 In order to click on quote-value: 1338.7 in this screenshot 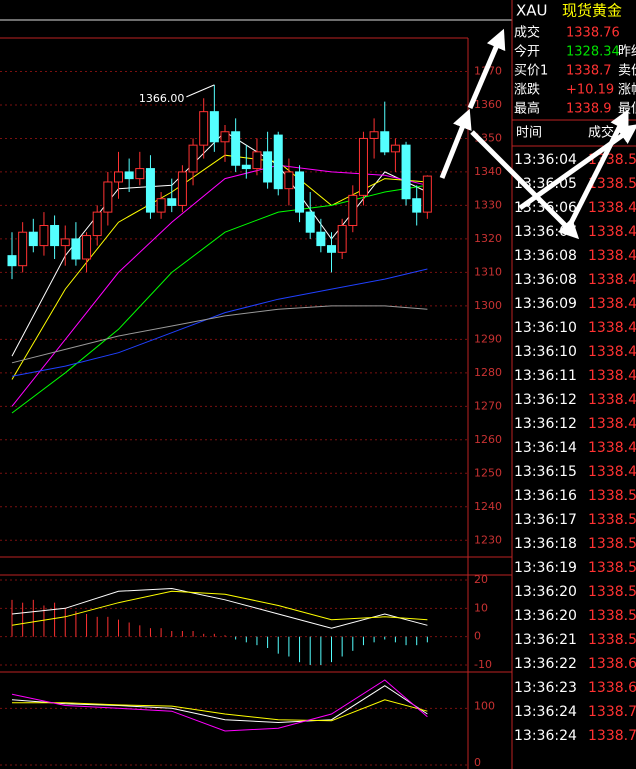, I will do `click(589, 71)`.